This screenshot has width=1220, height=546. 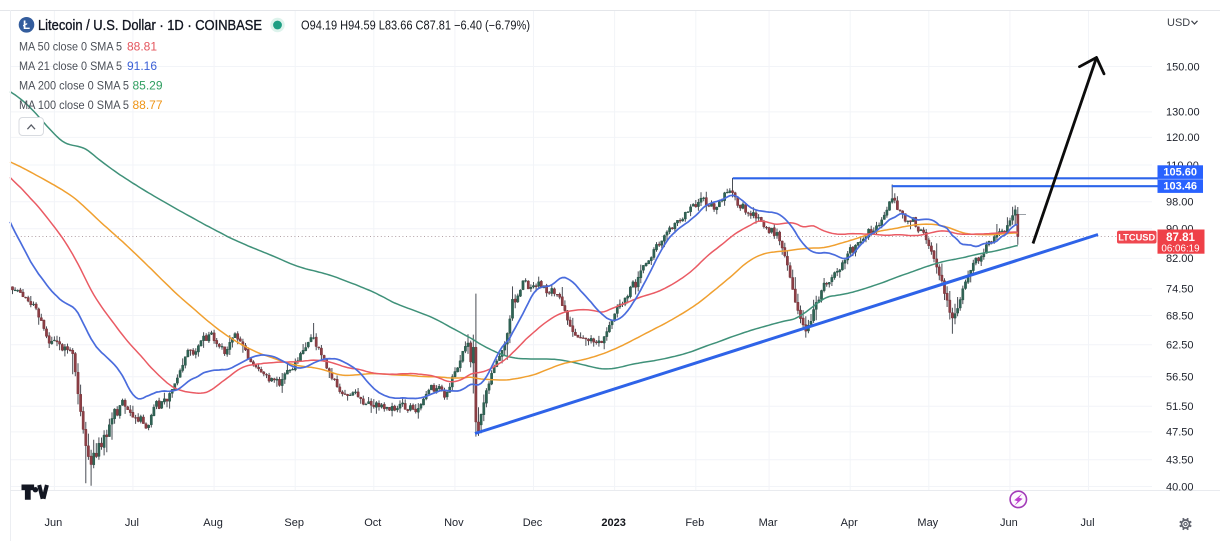 I want to click on svg-text: 82.00, so click(x=1180, y=259).